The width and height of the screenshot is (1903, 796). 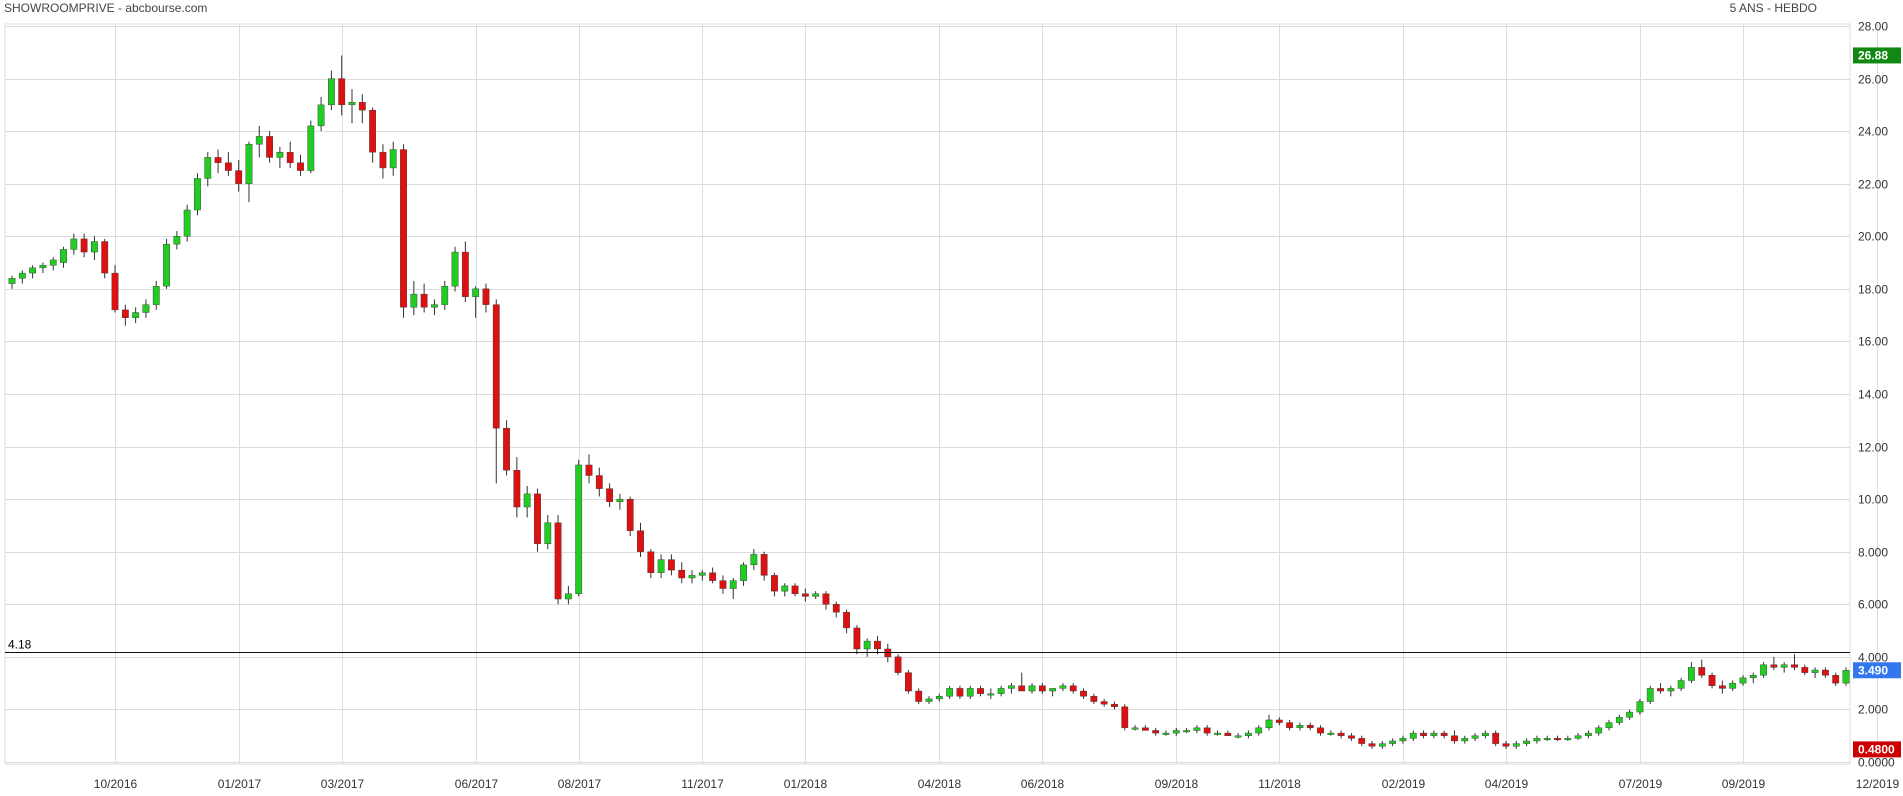 What do you see at coordinates (1877, 749) in the screenshot?
I see `badge-low-bg` at bounding box center [1877, 749].